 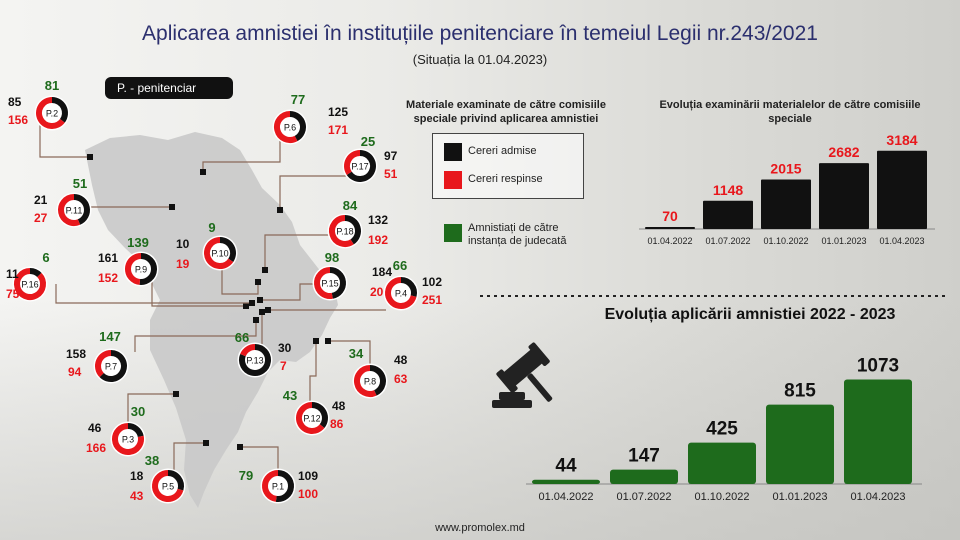 I want to click on rejected-value: 75, so click(x=13, y=294).